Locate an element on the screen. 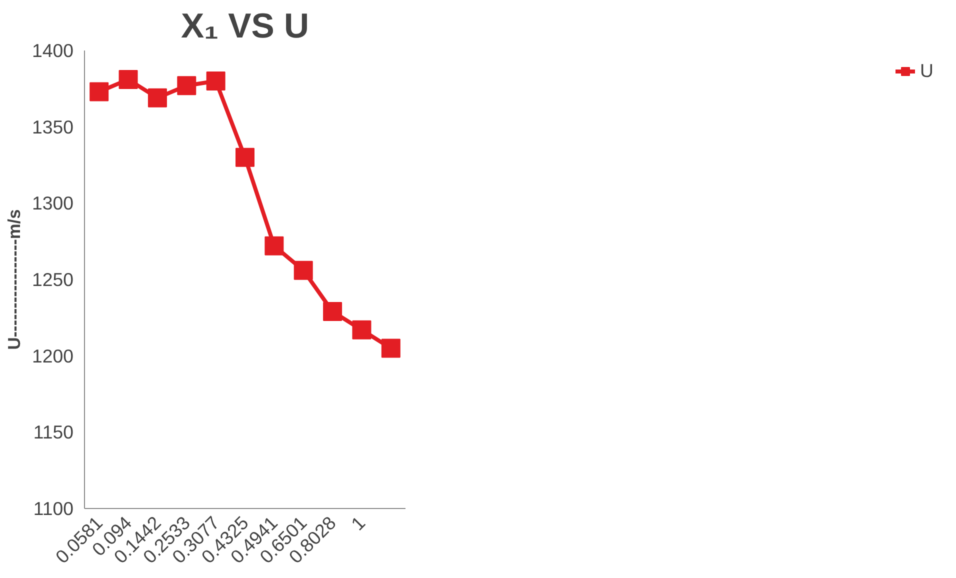  y-tick-label: 1150 is located at coordinates (53, 432).